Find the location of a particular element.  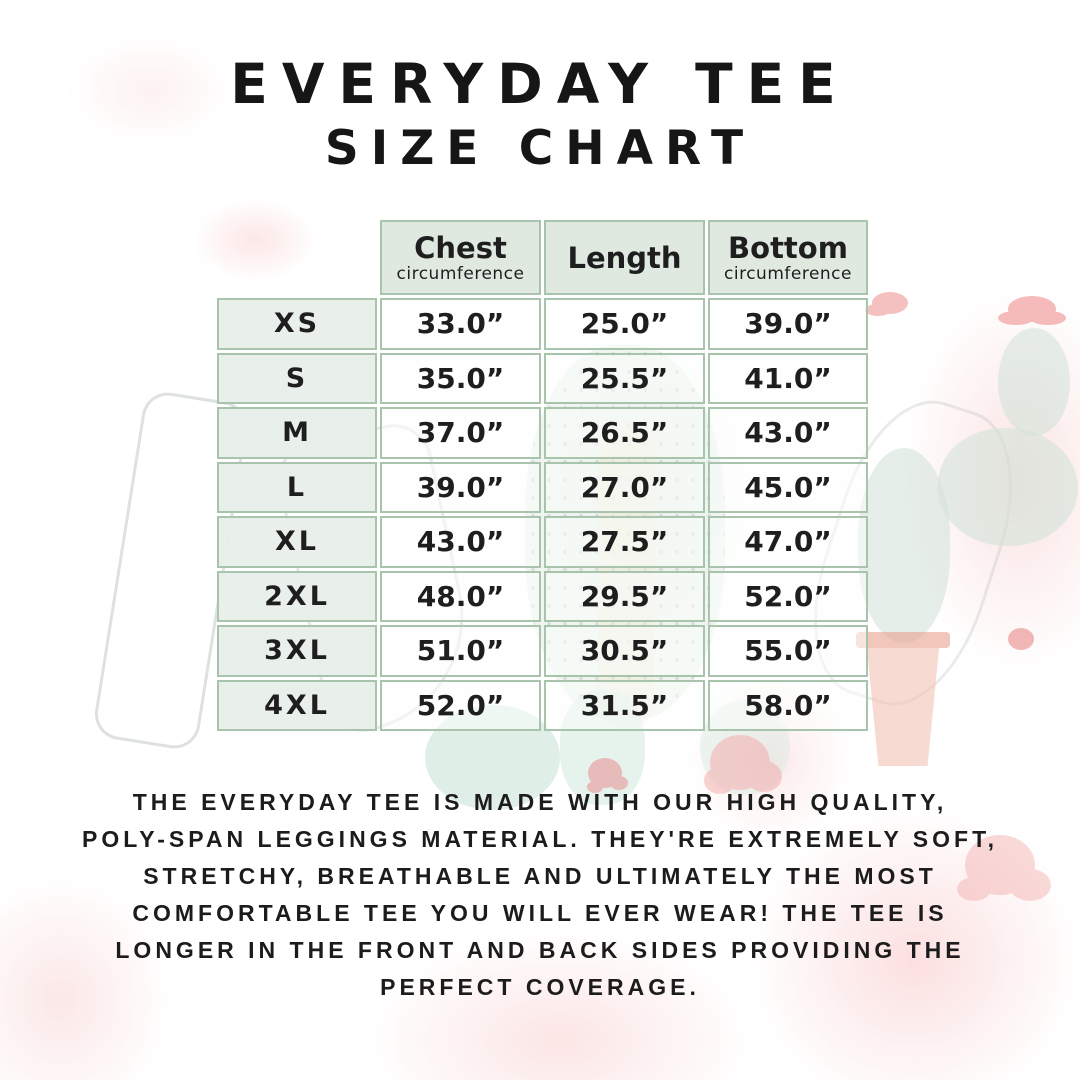

chest-value: 35.0” is located at coordinates (460, 378).